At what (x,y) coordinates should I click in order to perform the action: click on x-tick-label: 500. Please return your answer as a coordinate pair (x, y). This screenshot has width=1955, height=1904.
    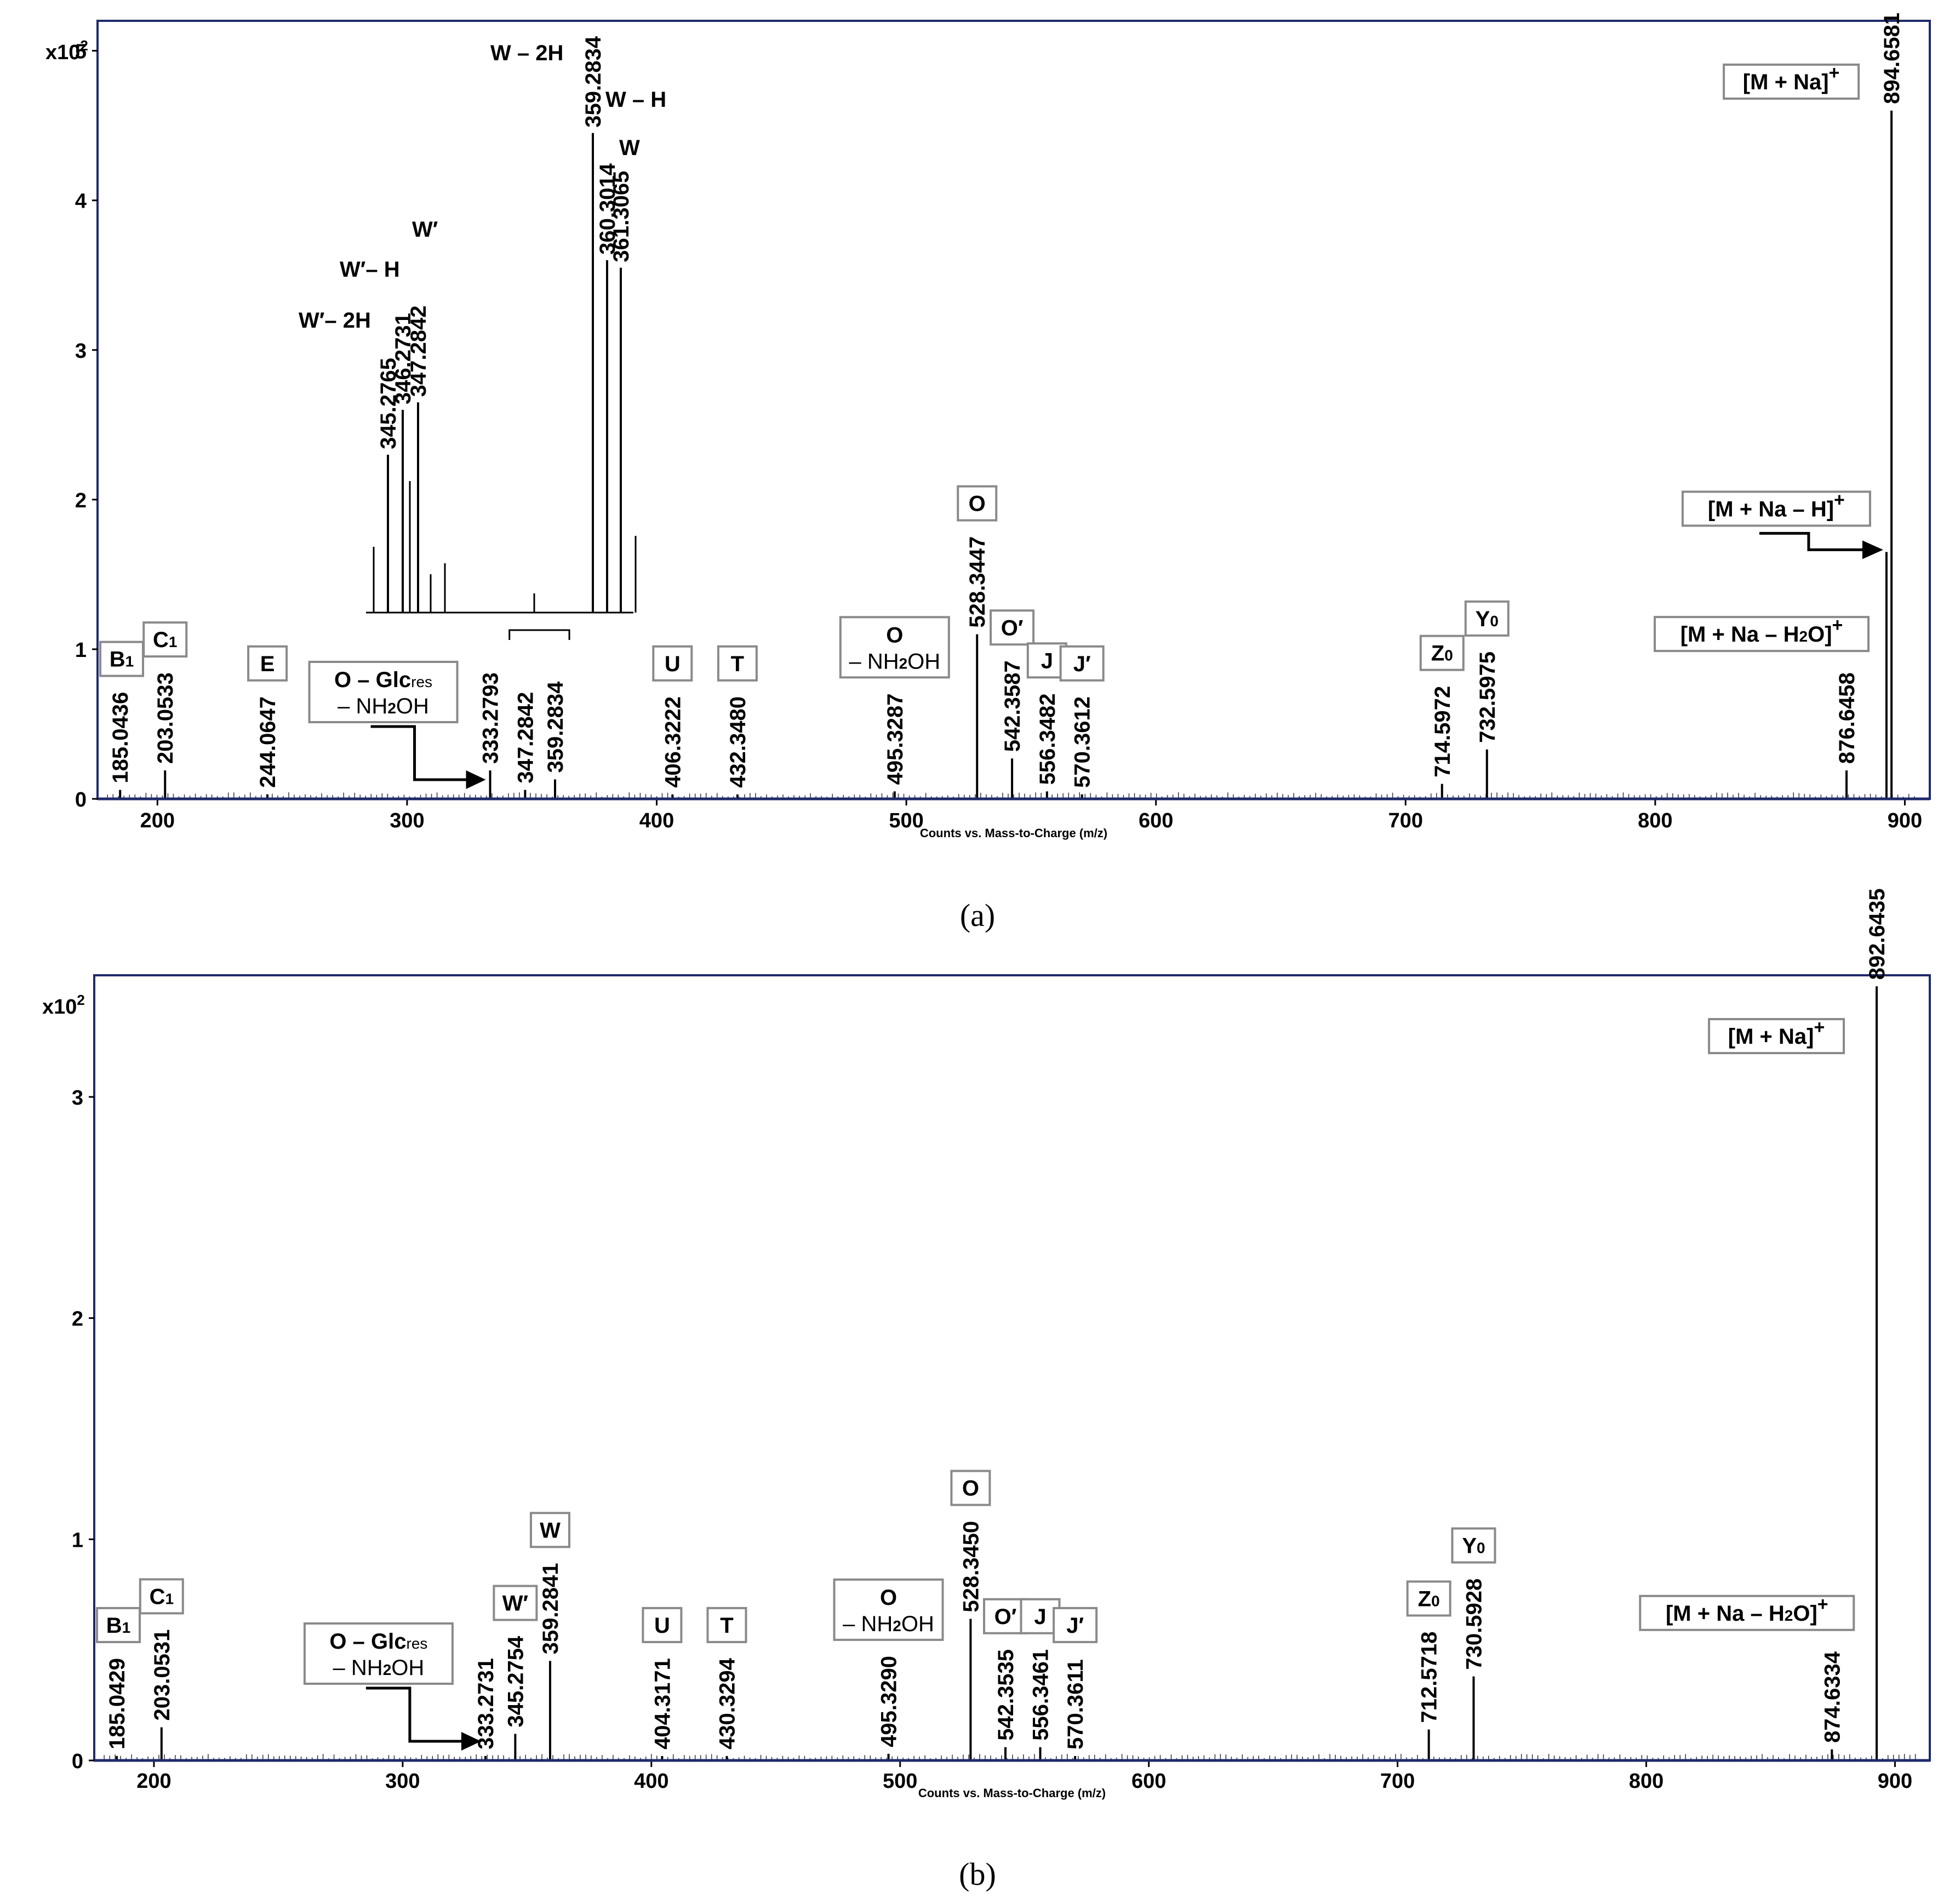
    Looking at the image, I should click on (906, 821).